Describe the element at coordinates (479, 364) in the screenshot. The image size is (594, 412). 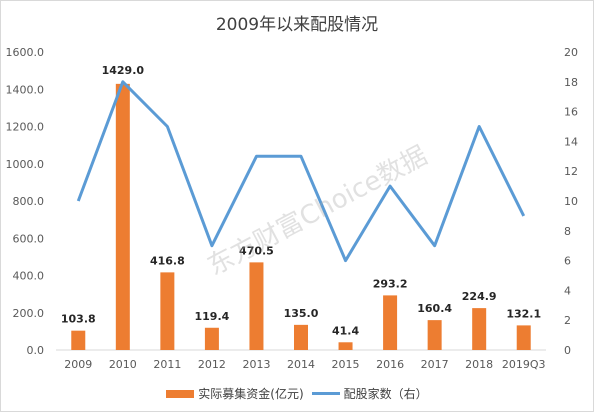
I see `x-tick-label: 2018` at that location.